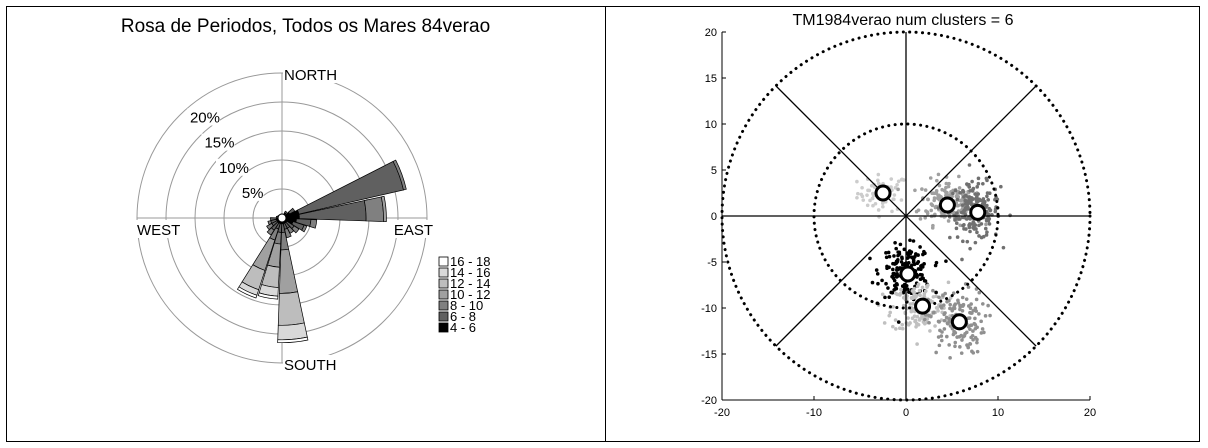 The width and height of the screenshot is (1208, 448). What do you see at coordinates (158, 230) in the screenshot?
I see `west-label: WEST` at bounding box center [158, 230].